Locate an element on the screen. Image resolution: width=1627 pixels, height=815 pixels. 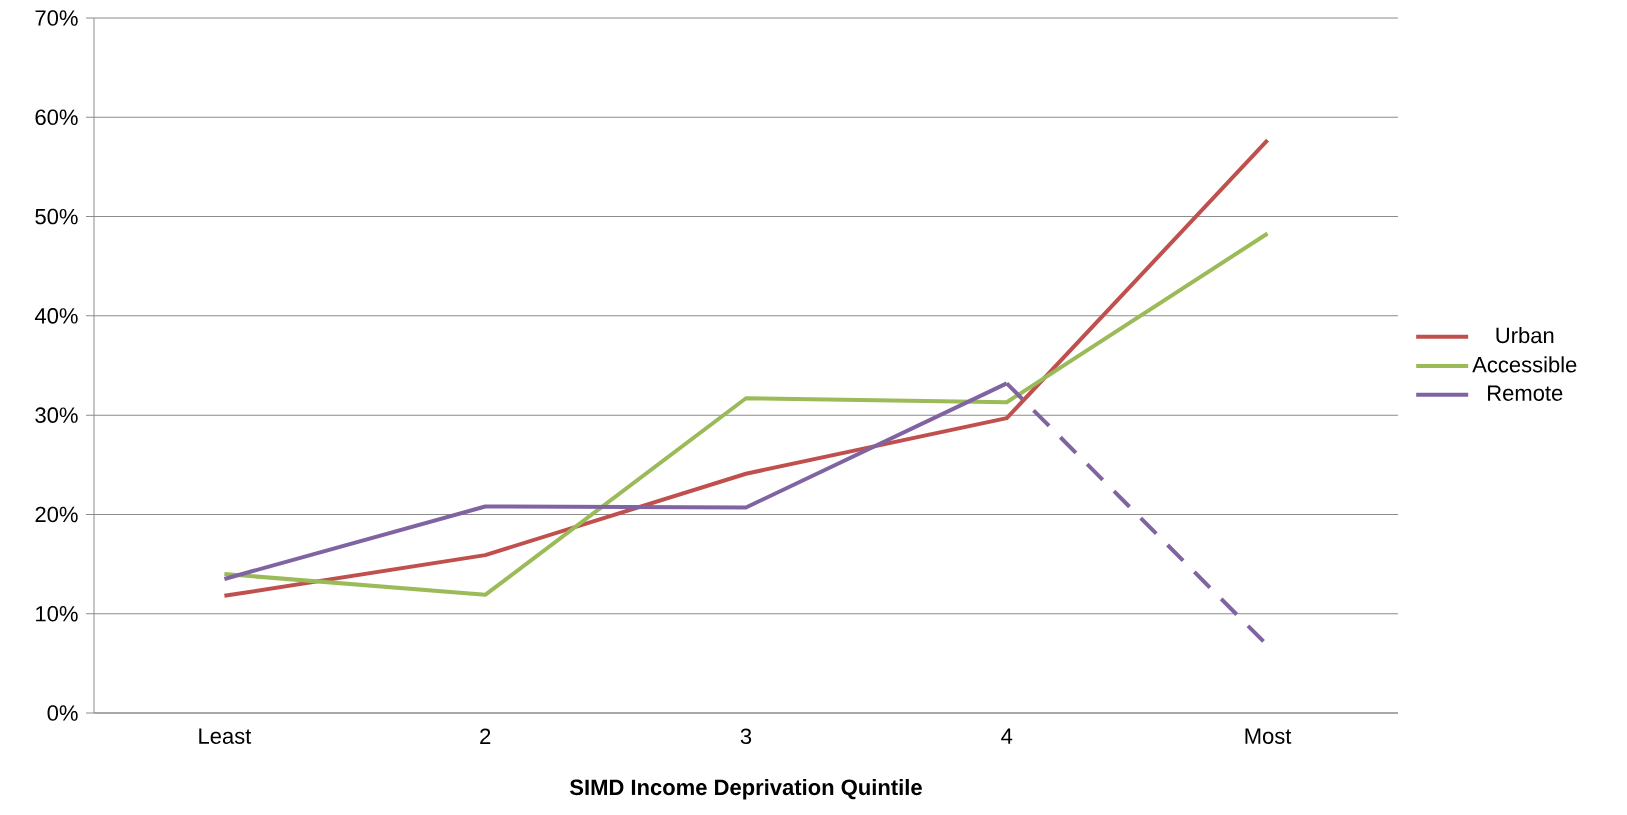
y-tick-label: 70% is located at coordinates (56, 18).